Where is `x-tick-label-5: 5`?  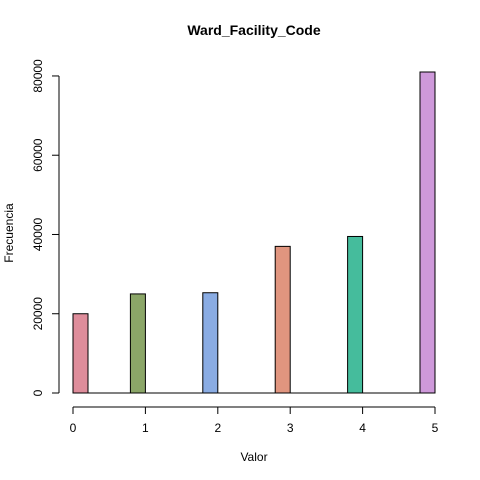
x-tick-label-5: 5 is located at coordinates (435, 428).